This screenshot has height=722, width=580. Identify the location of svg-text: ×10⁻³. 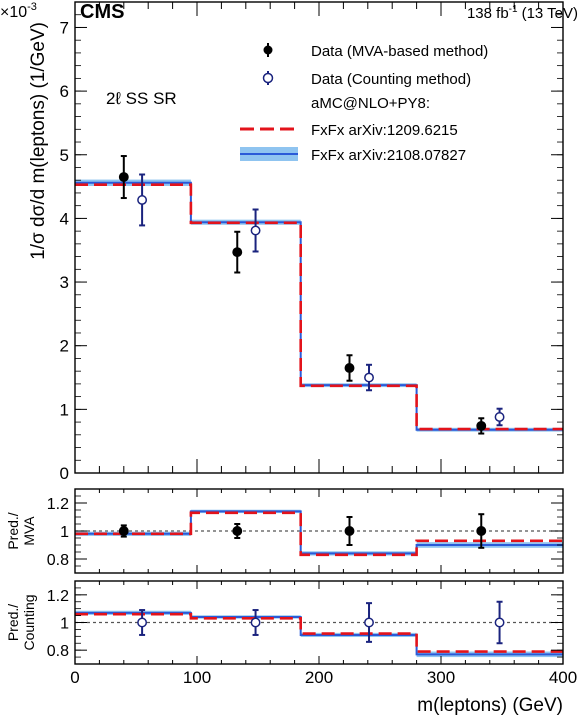
(18, 11).